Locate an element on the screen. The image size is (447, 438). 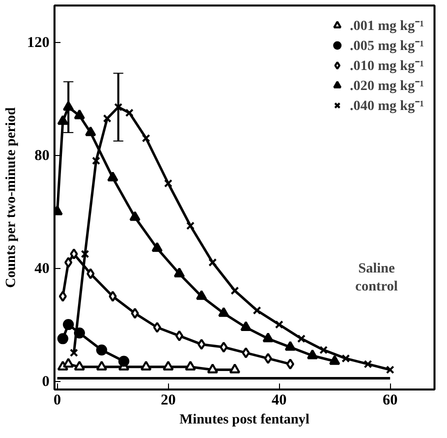
y-tick-label: 40 is located at coordinates (42, 269).